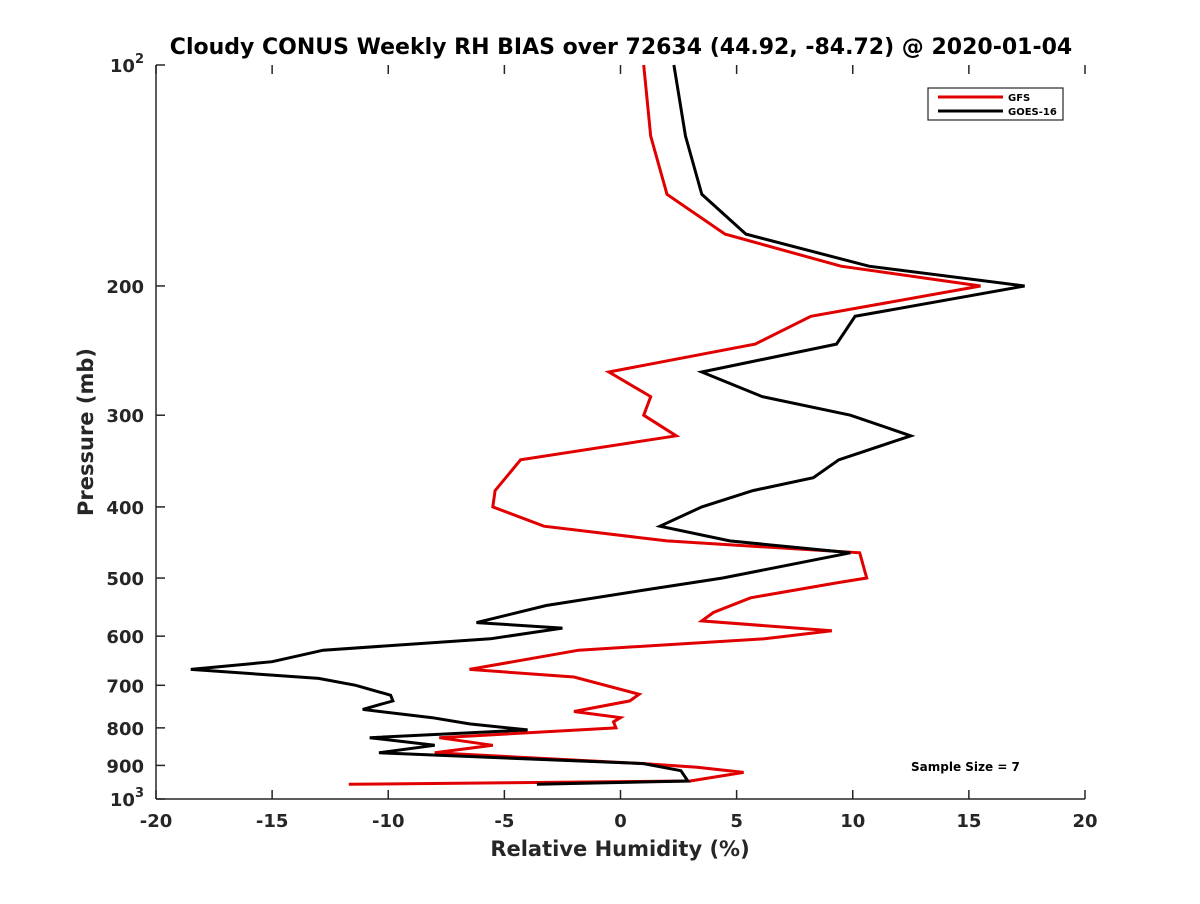 Image resolution: width=1200 pixels, height=904 pixels. Describe the element at coordinates (125, 287) in the screenshot. I see `y-tick-label: 200` at that location.